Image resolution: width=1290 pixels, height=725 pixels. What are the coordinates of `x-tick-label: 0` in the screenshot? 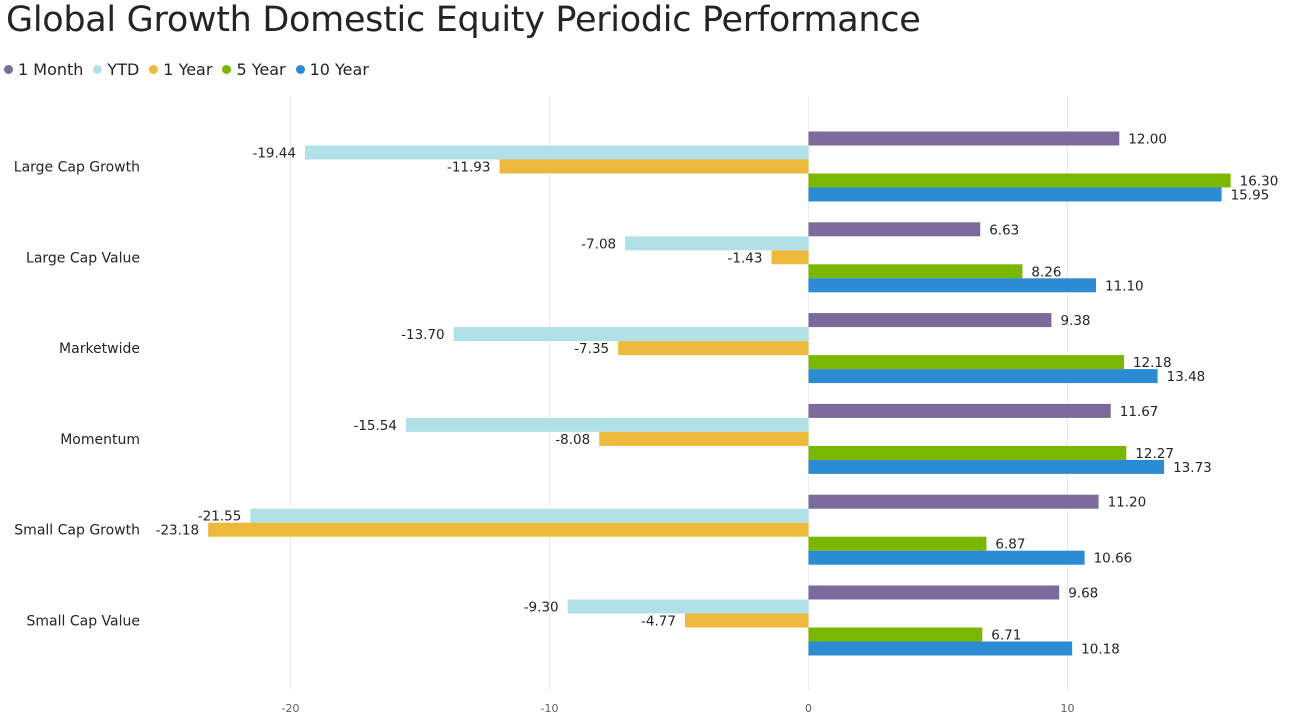 It's located at (808, 708).